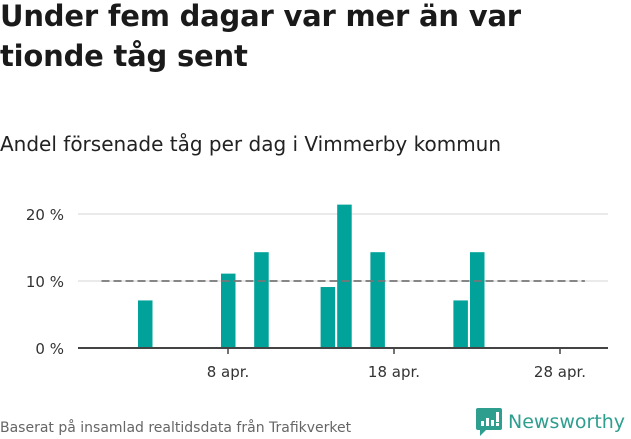 The image size is (631, 439). I want to click on svg-text: 0 %, so click(49, 349).